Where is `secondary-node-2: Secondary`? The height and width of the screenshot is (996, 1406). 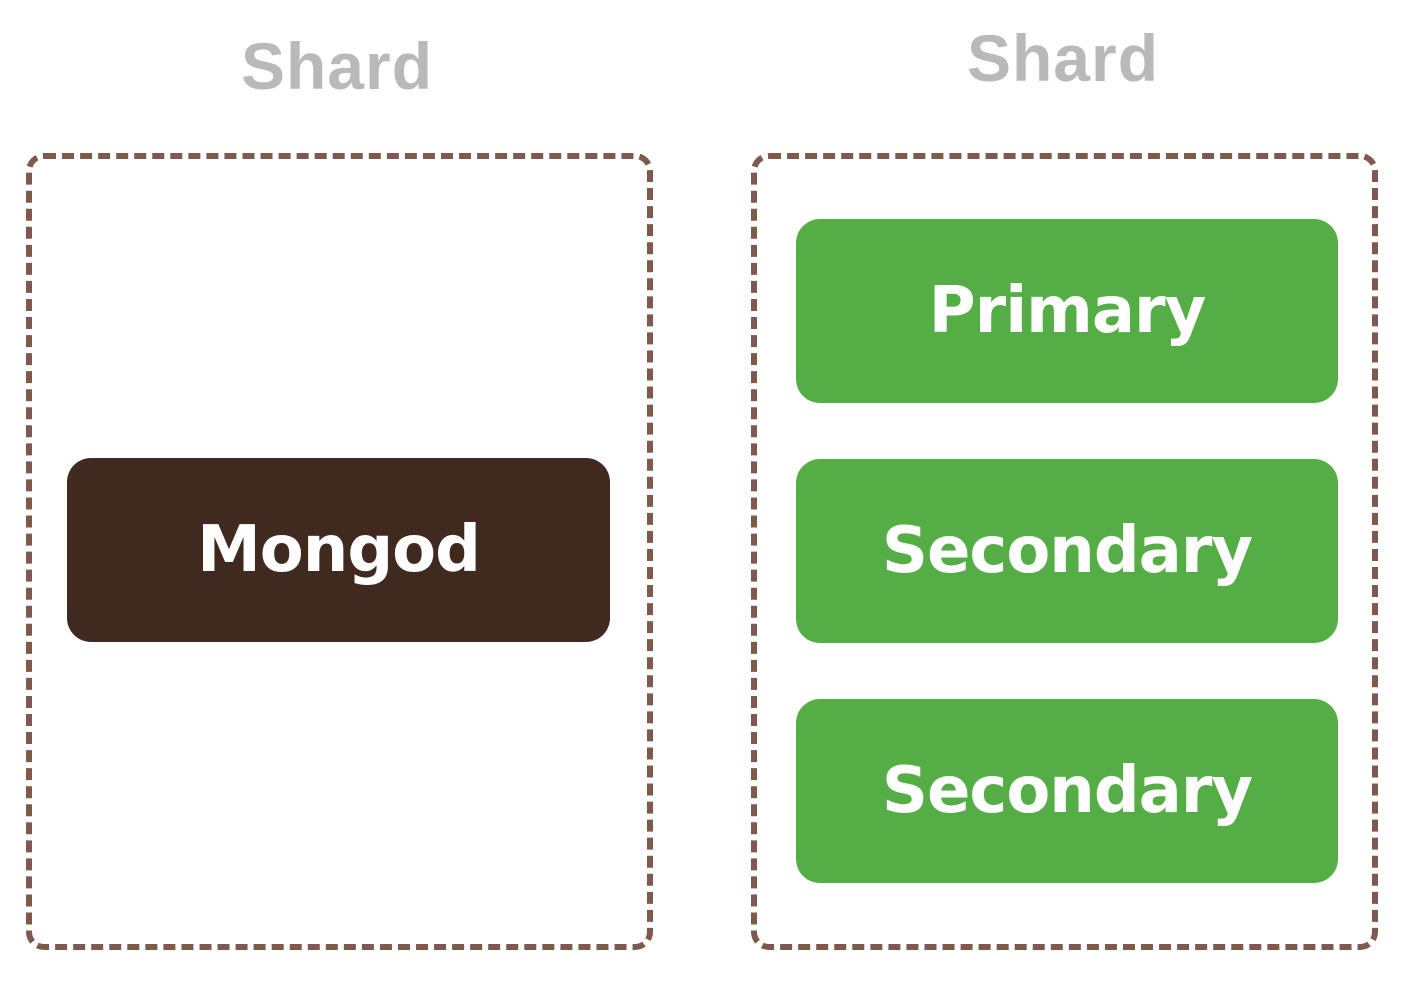
secondary-node-2: Secondary is located at coordinates (1067, 791).